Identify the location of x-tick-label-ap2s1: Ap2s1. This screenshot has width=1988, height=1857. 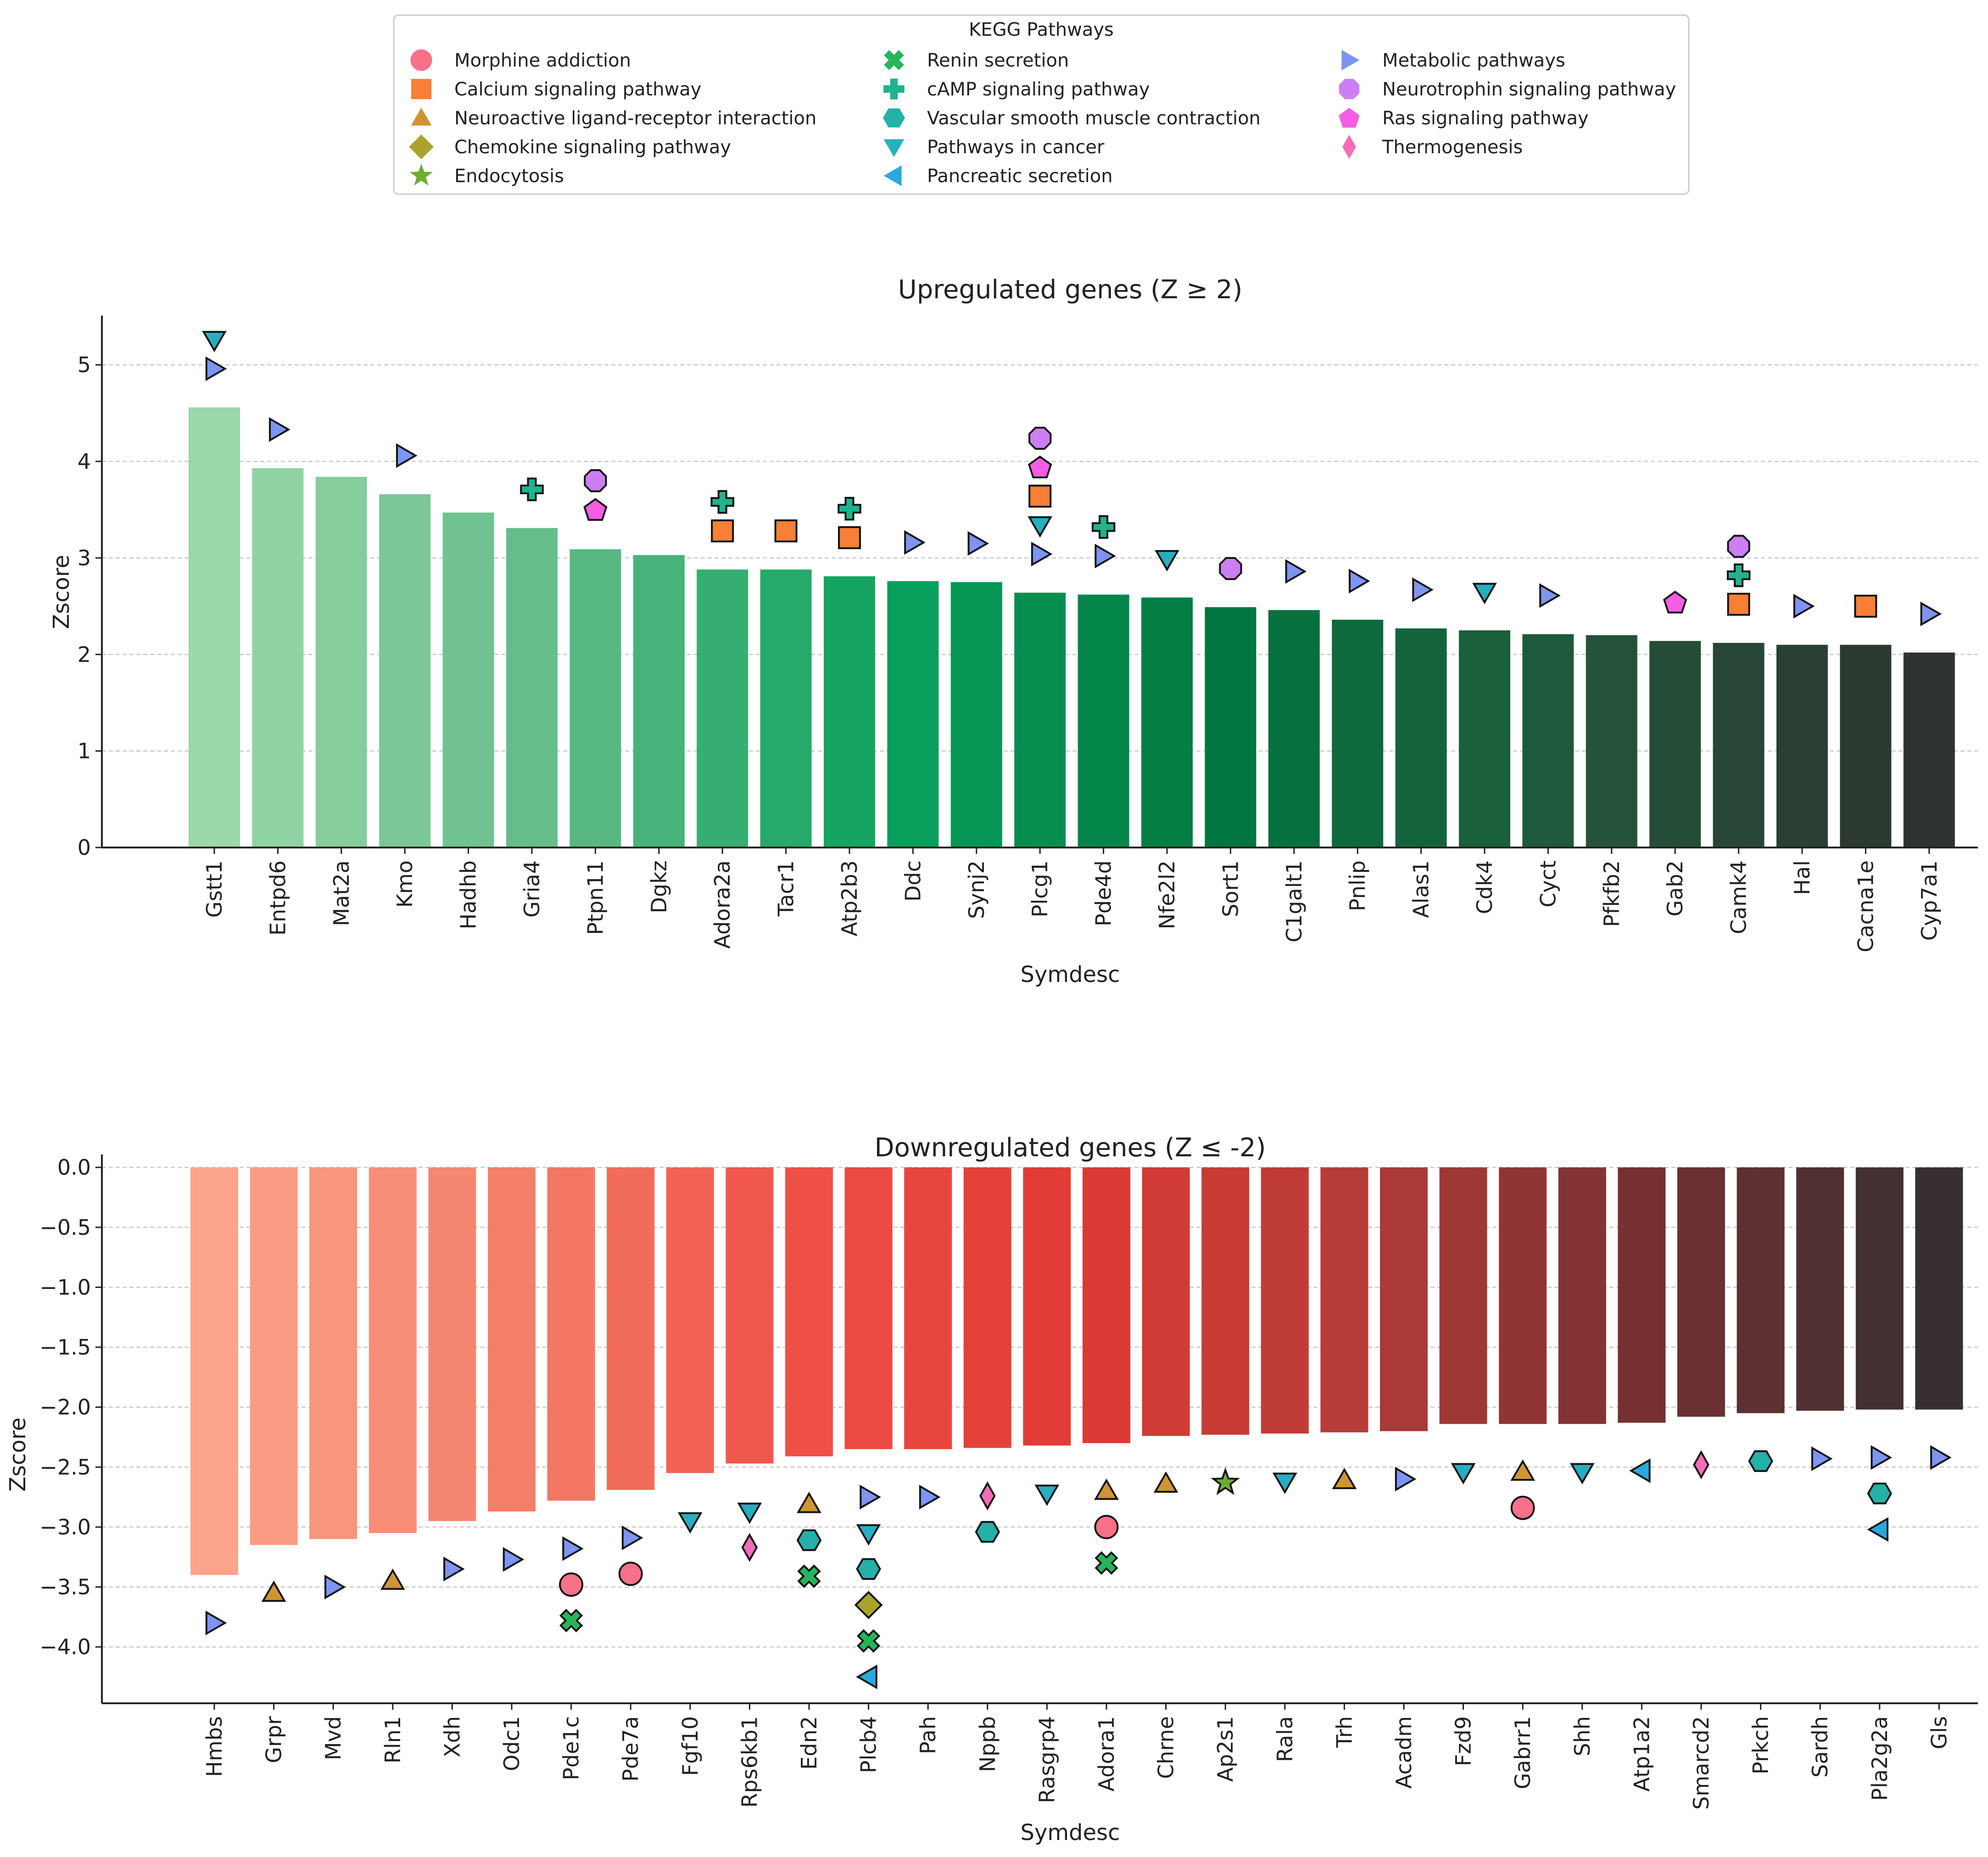
(1225, 1749).